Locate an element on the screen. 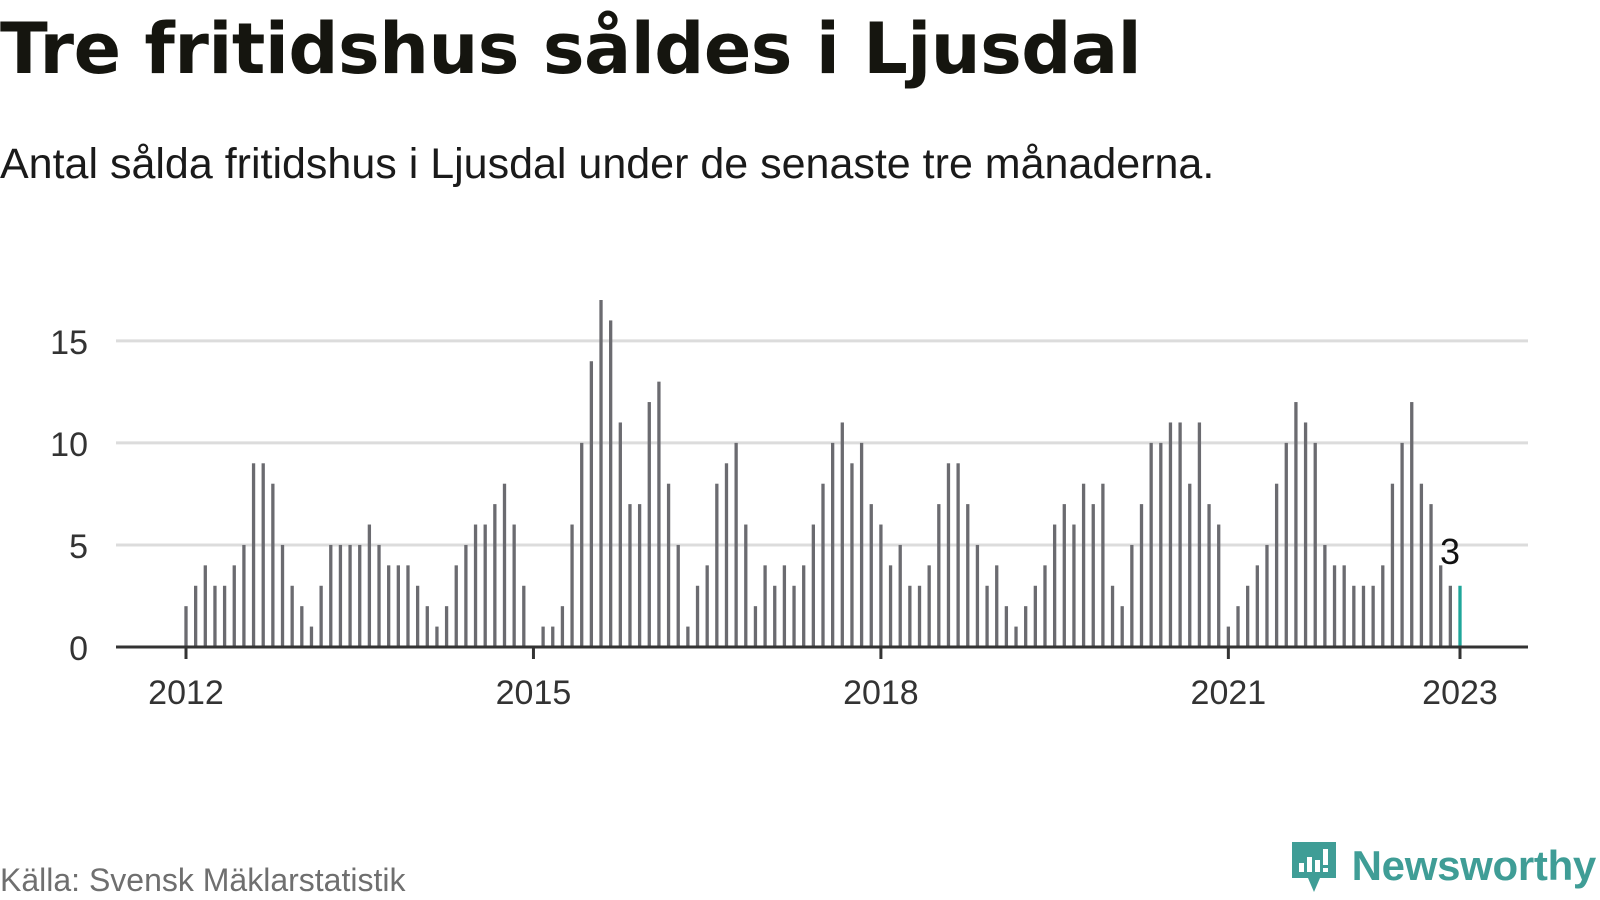 This screenshot has width=1600, height=900. x-tick-label: 2015 is located at coordinates (534, 693).